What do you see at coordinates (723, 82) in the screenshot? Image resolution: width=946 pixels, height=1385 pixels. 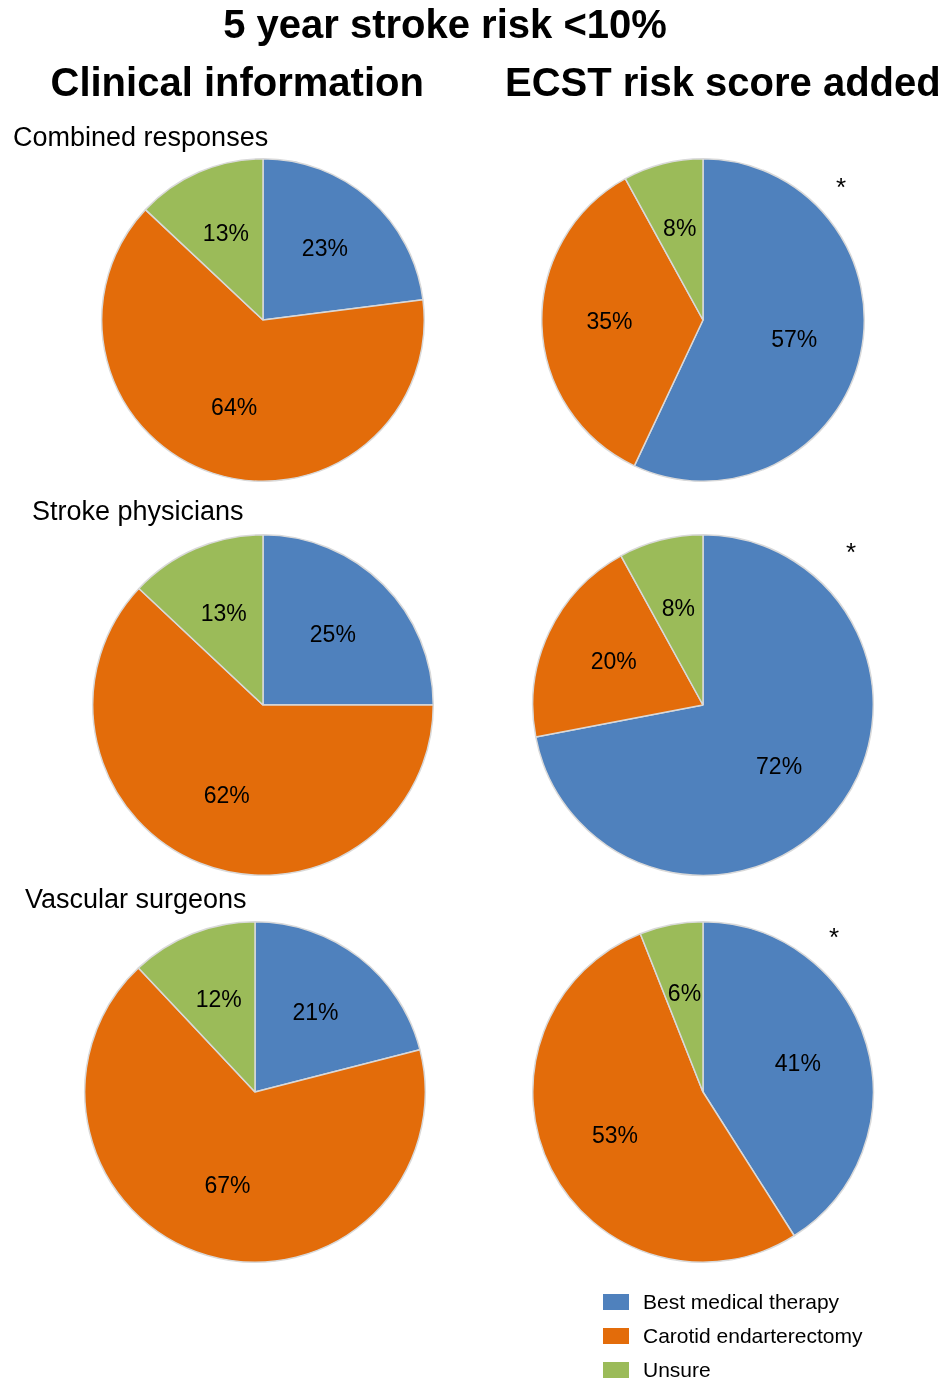 I see `text: ECST risk score added` at bounding box center [723, 82].